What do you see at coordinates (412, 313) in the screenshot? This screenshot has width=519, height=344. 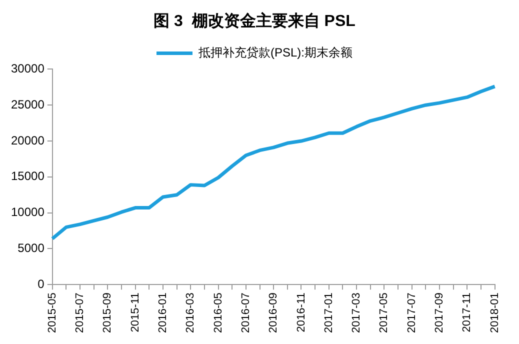 I see `x-tick-label: 2017-07` at bounding box center [412, 313].